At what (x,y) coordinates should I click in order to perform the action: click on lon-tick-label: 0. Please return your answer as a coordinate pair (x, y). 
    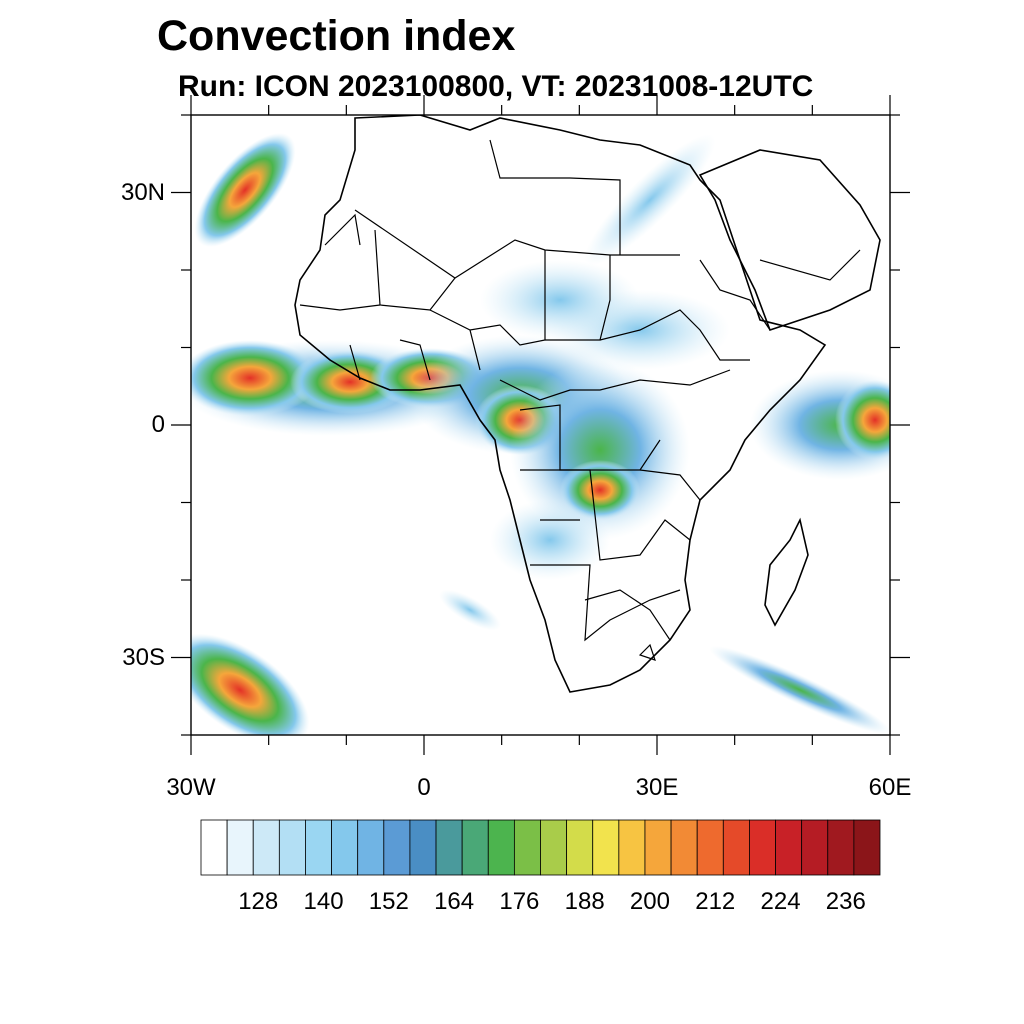
    Looking at the image, I should click on (424, 787).